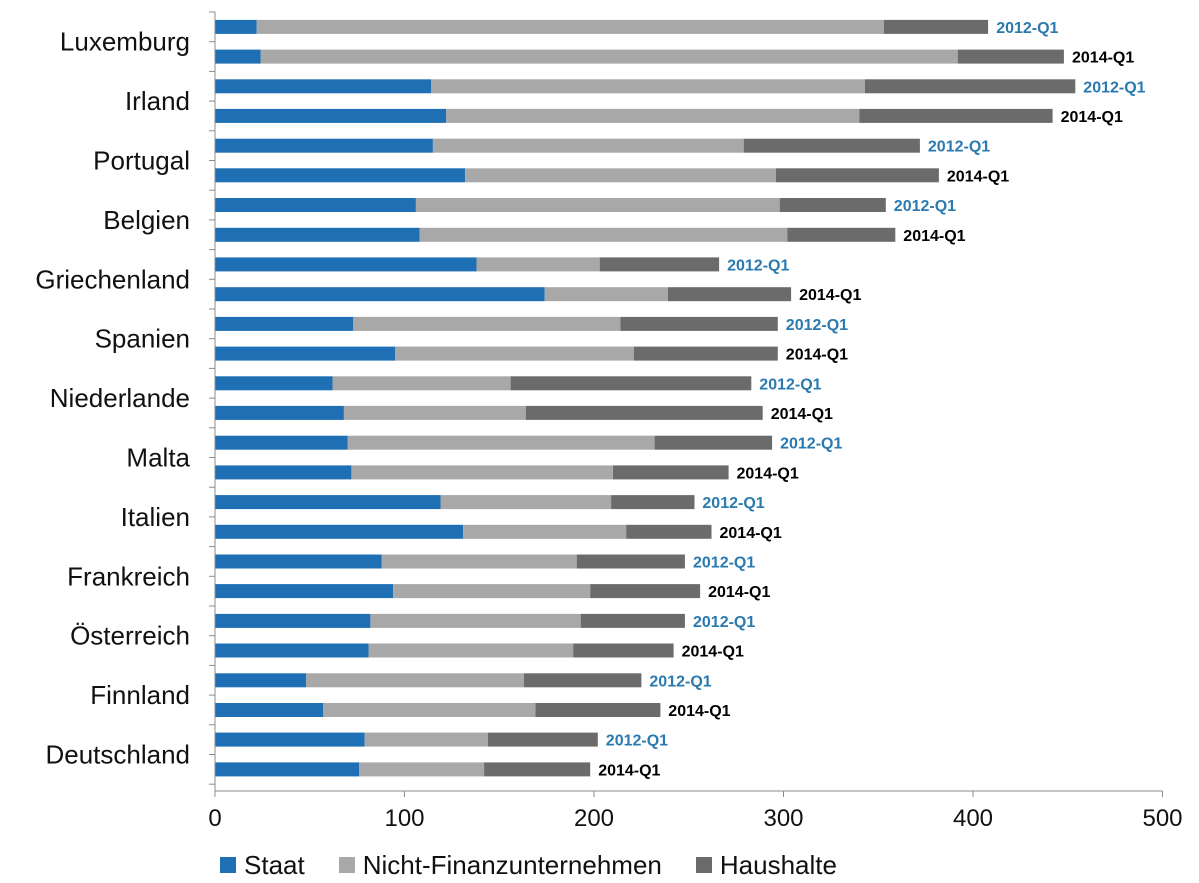 The width and height of the screenshot is (1199, 883). Describe the element at coordinates (112, 279) in the screenshot. I see `category-label: Griechenland` at that location.